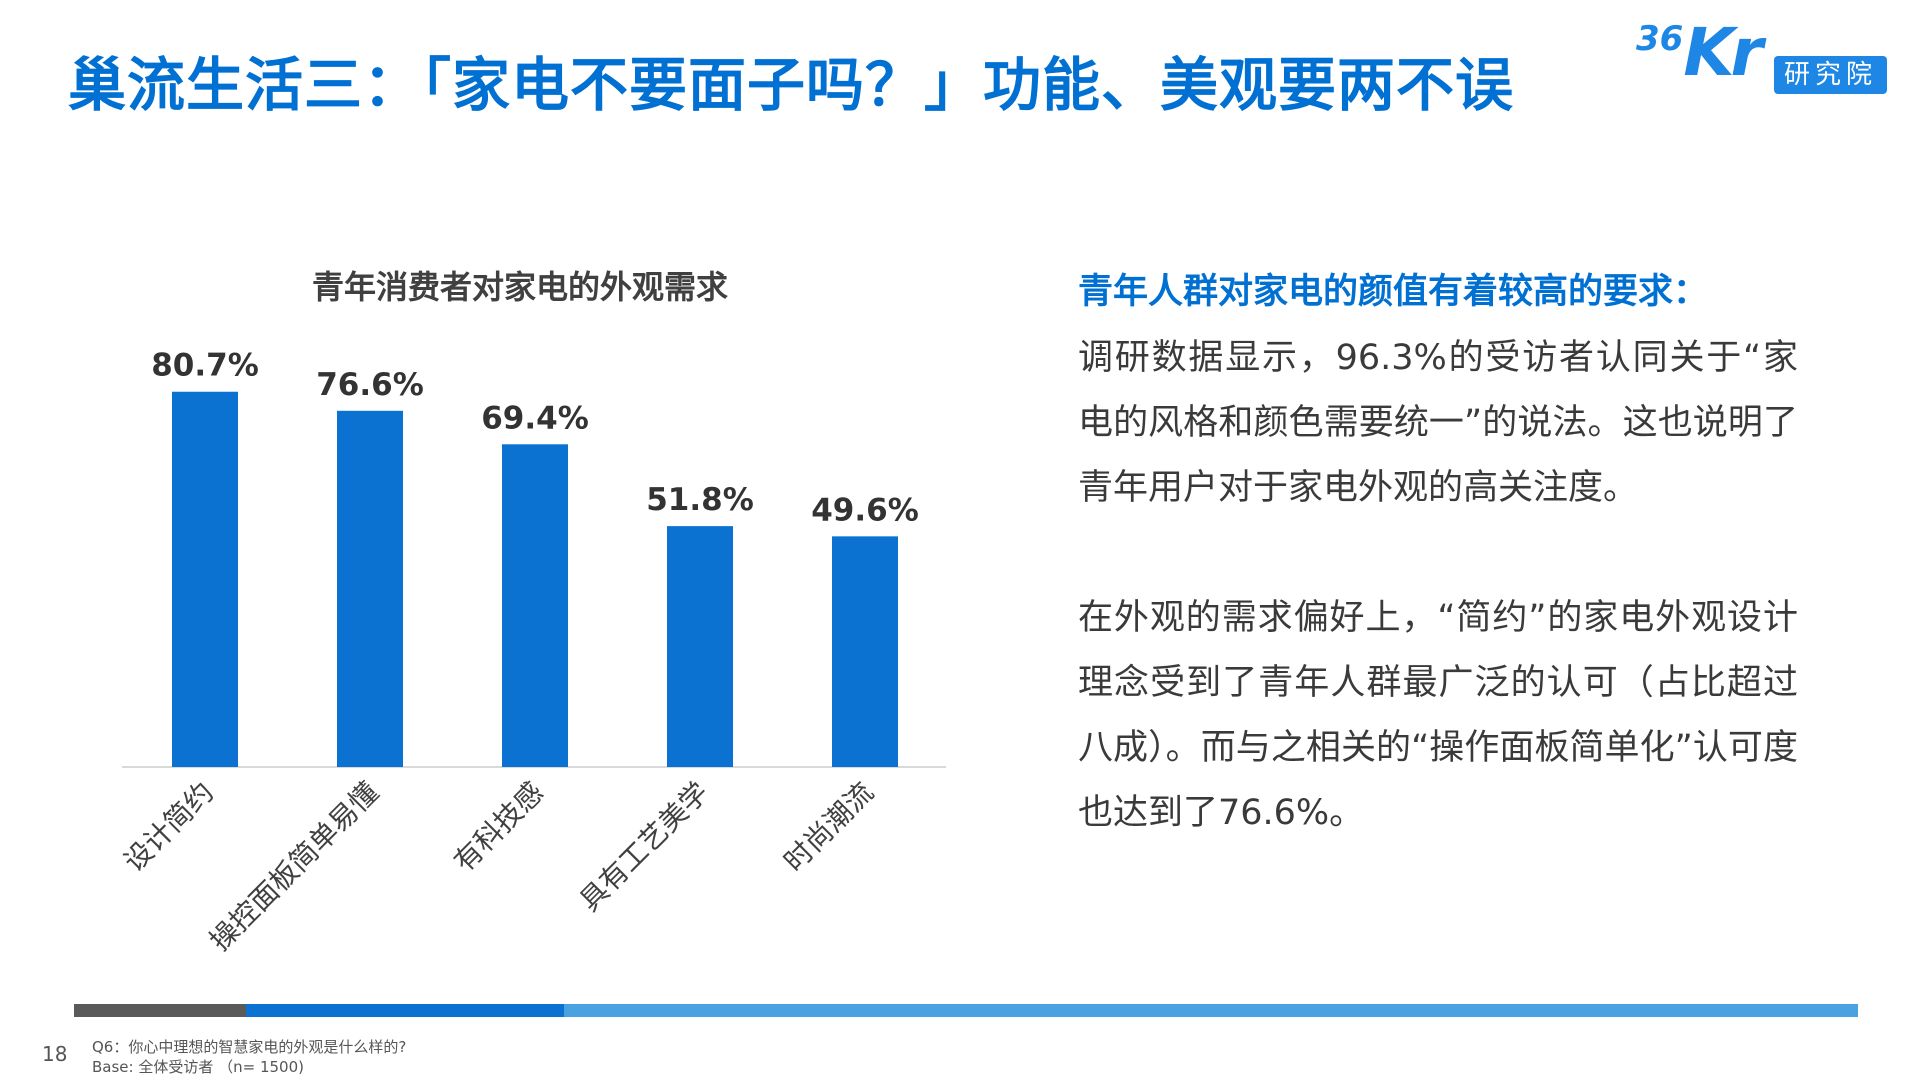 Image resolution: width=1920 pixels, height=1080 pixels. I want to click on value-label-5: 49.6%, so click(865, 510).